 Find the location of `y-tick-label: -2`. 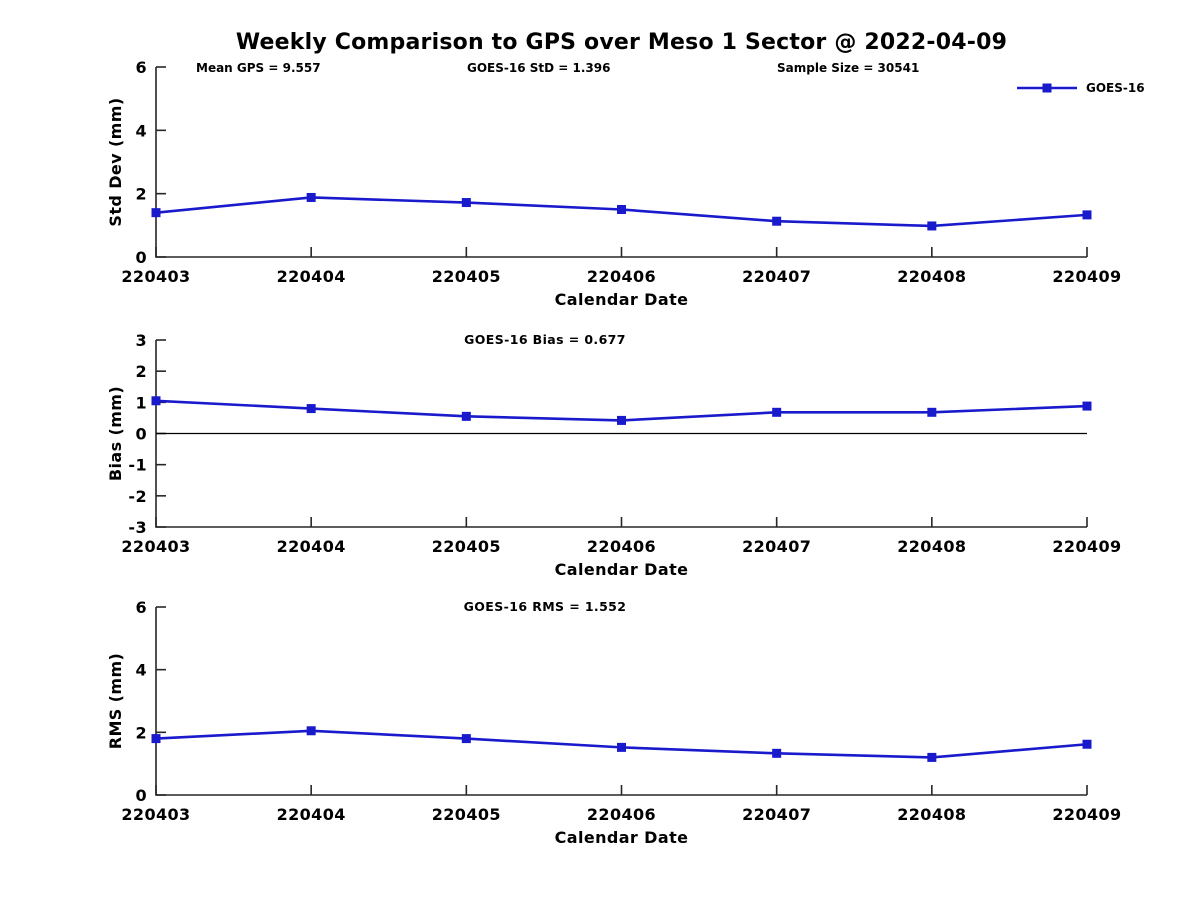

y-tick-label: -2 is located at coordinates (137, 496).